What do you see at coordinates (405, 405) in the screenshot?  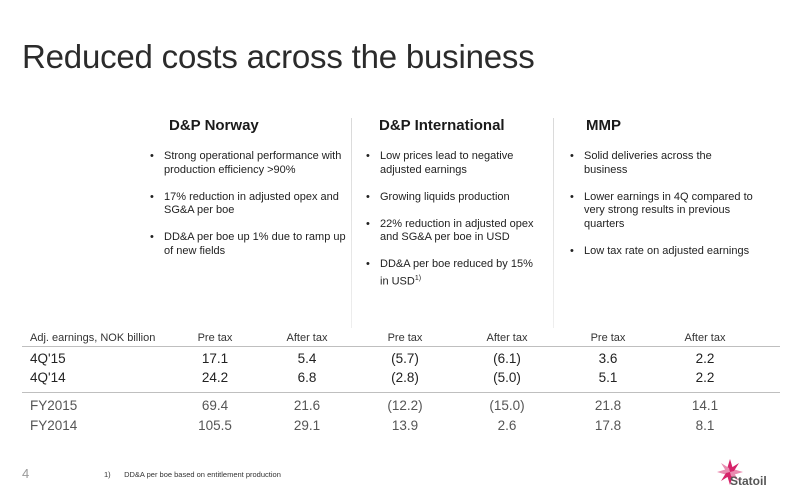 I see `table-cell: (12.2)` at bounding box center [405, 405].